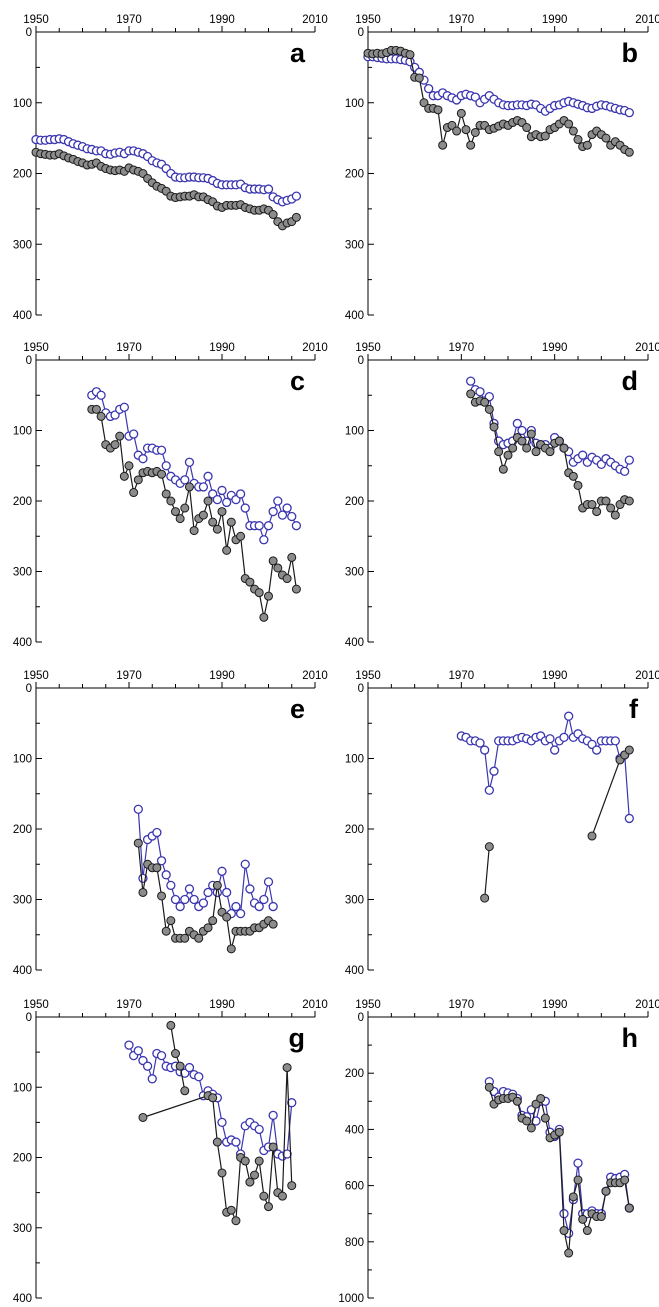  I want to click on panel-letter: c, so click(297, 381).